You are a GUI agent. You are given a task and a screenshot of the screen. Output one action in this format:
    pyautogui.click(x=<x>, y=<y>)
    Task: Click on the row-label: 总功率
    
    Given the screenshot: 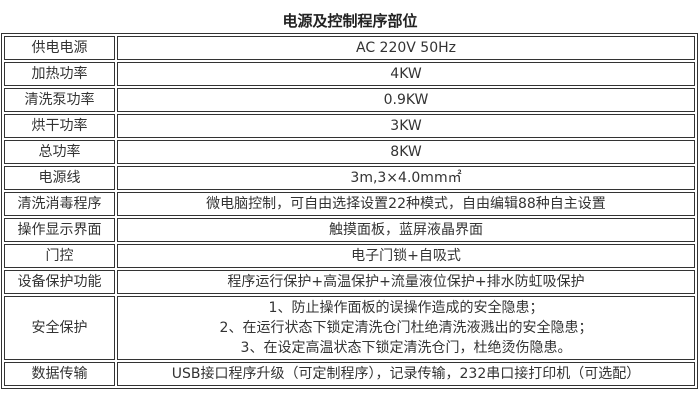 What is the action you would take?
    pyautogui.click(x=59, y=152)
    